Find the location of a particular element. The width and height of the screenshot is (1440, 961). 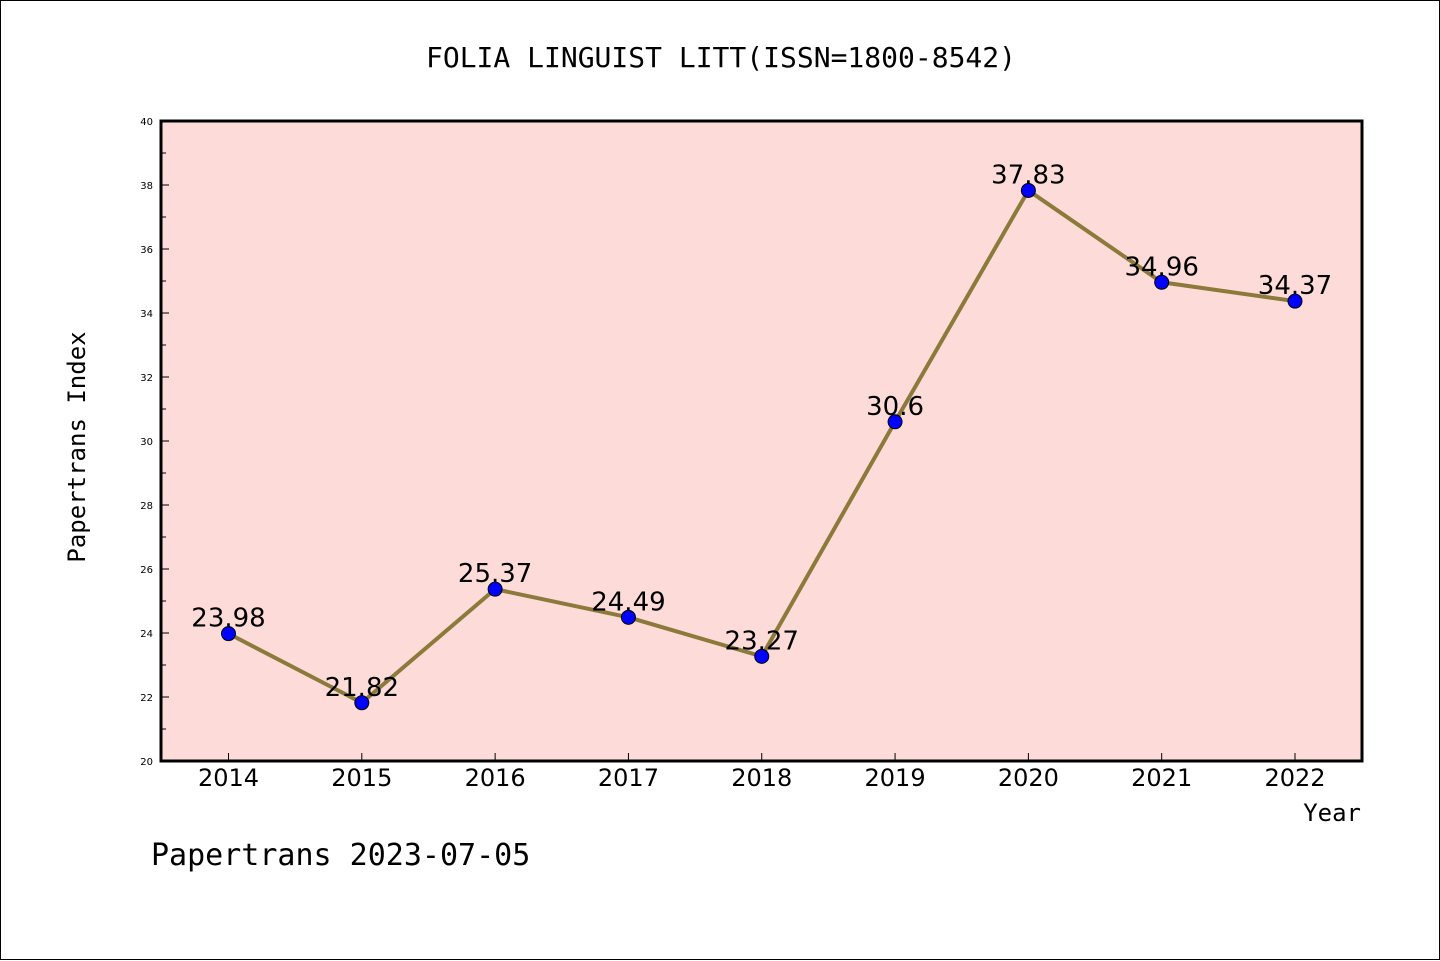

data-label-2016: 25.37 is located at coordinates (495, 574).